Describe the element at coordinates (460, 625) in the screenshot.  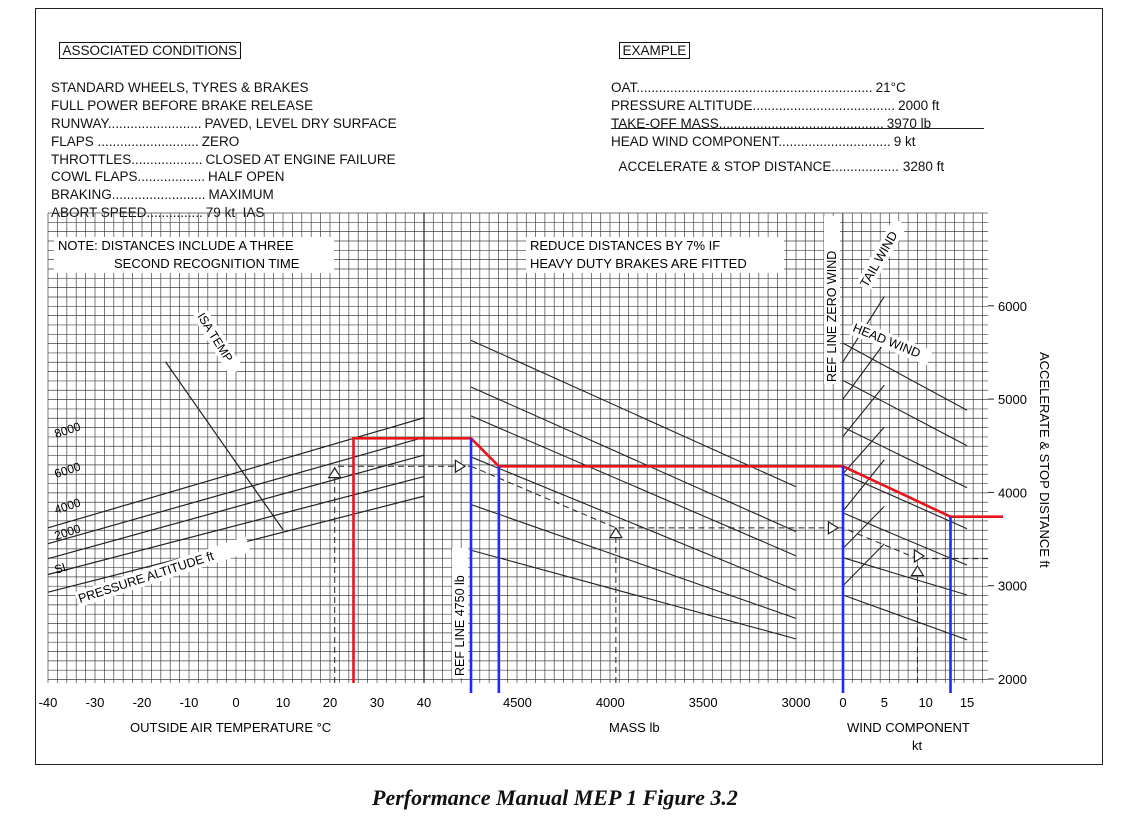
I see `ref-line-mass-label: REF LINE 4750 lb` at that location.